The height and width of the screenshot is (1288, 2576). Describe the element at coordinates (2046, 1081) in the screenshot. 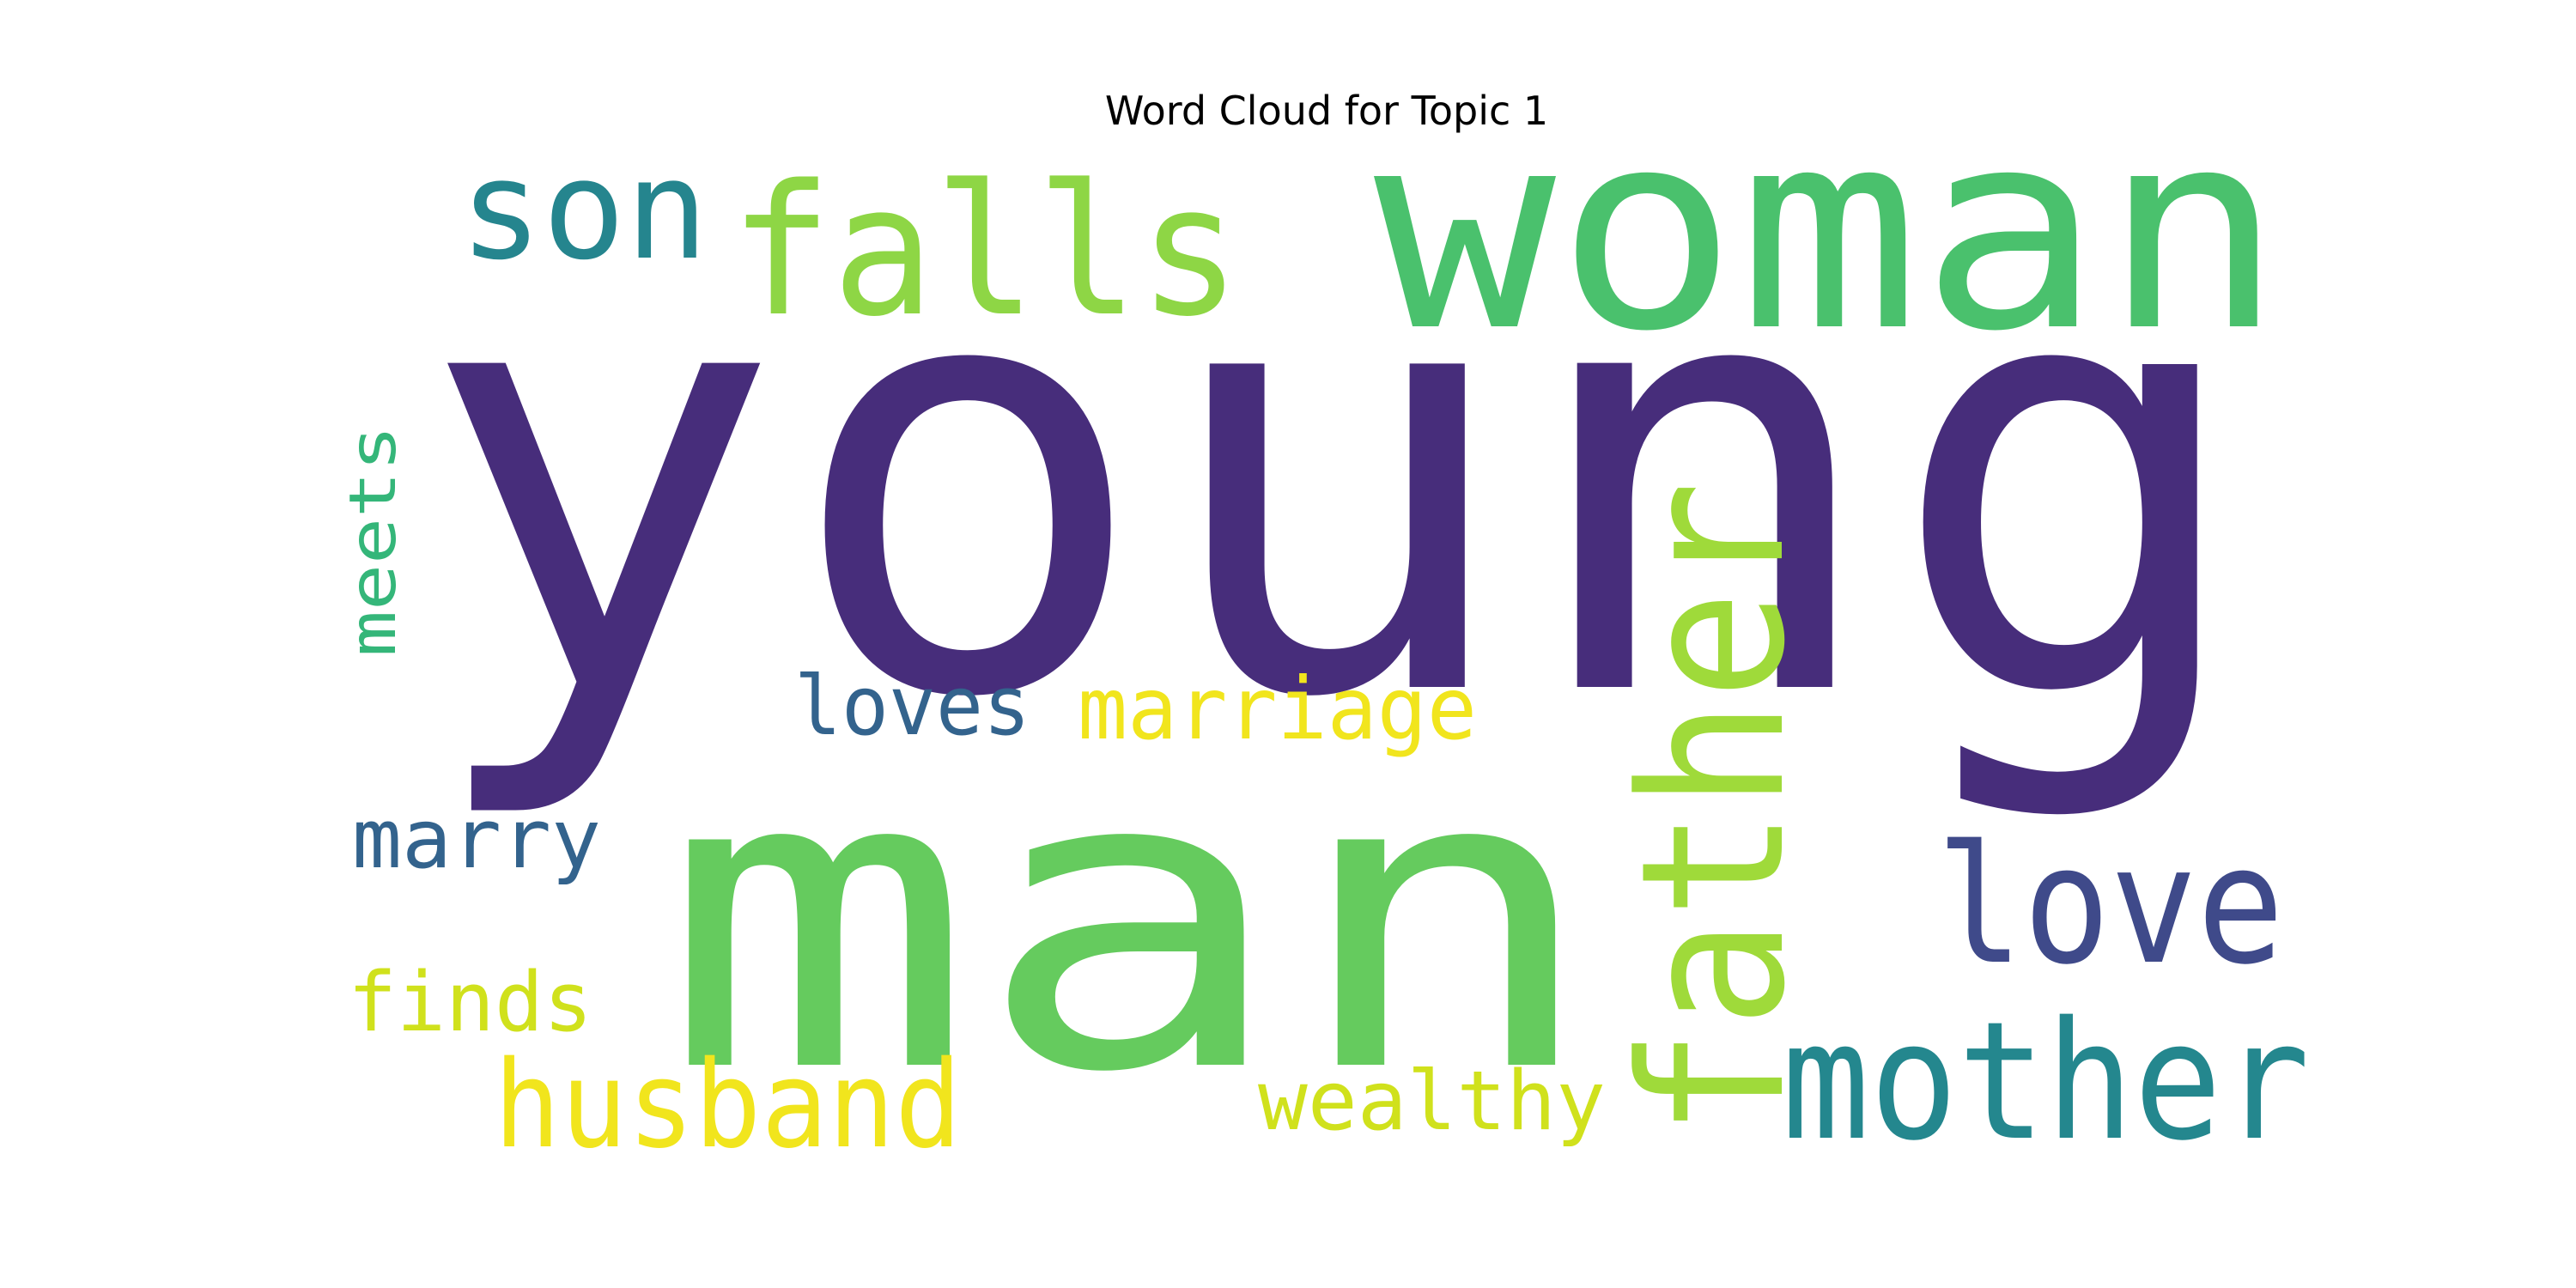

I see `word-mother: mother` at that location.